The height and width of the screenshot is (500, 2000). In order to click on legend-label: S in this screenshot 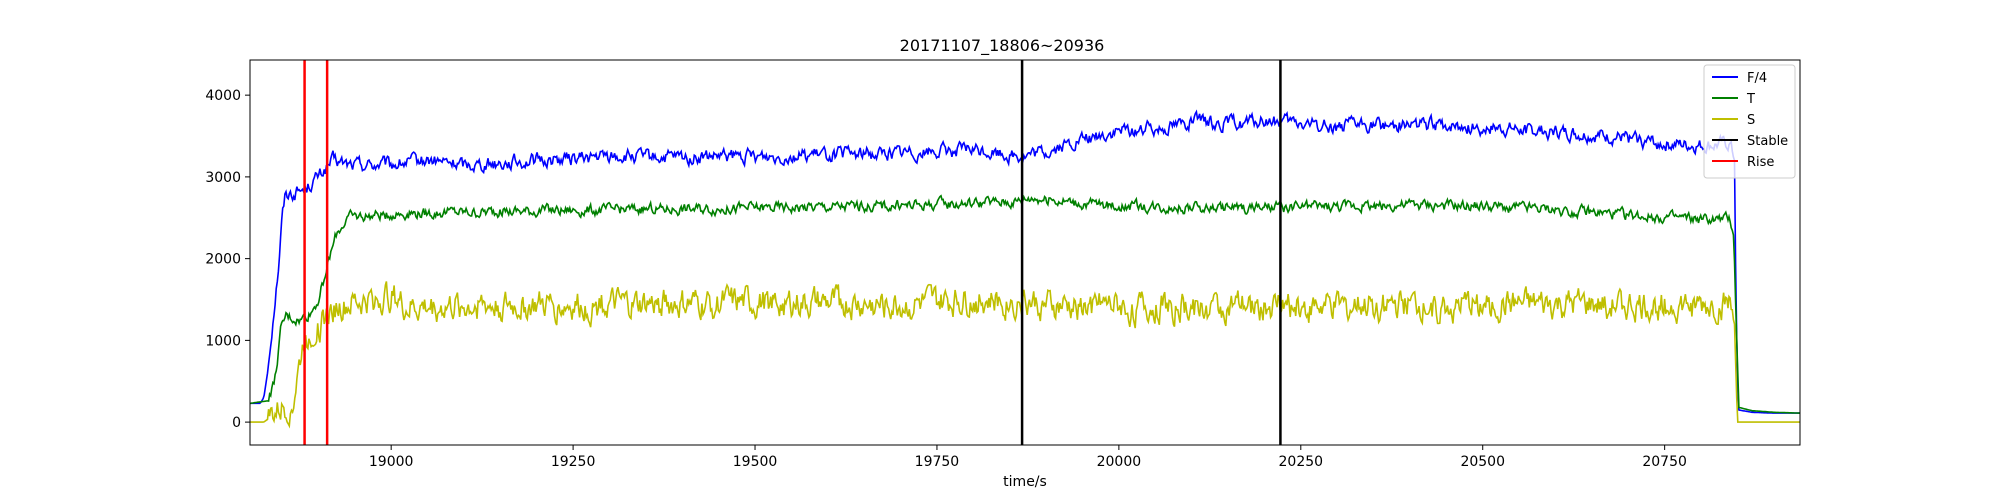, I will do `click(1751, 120)`.